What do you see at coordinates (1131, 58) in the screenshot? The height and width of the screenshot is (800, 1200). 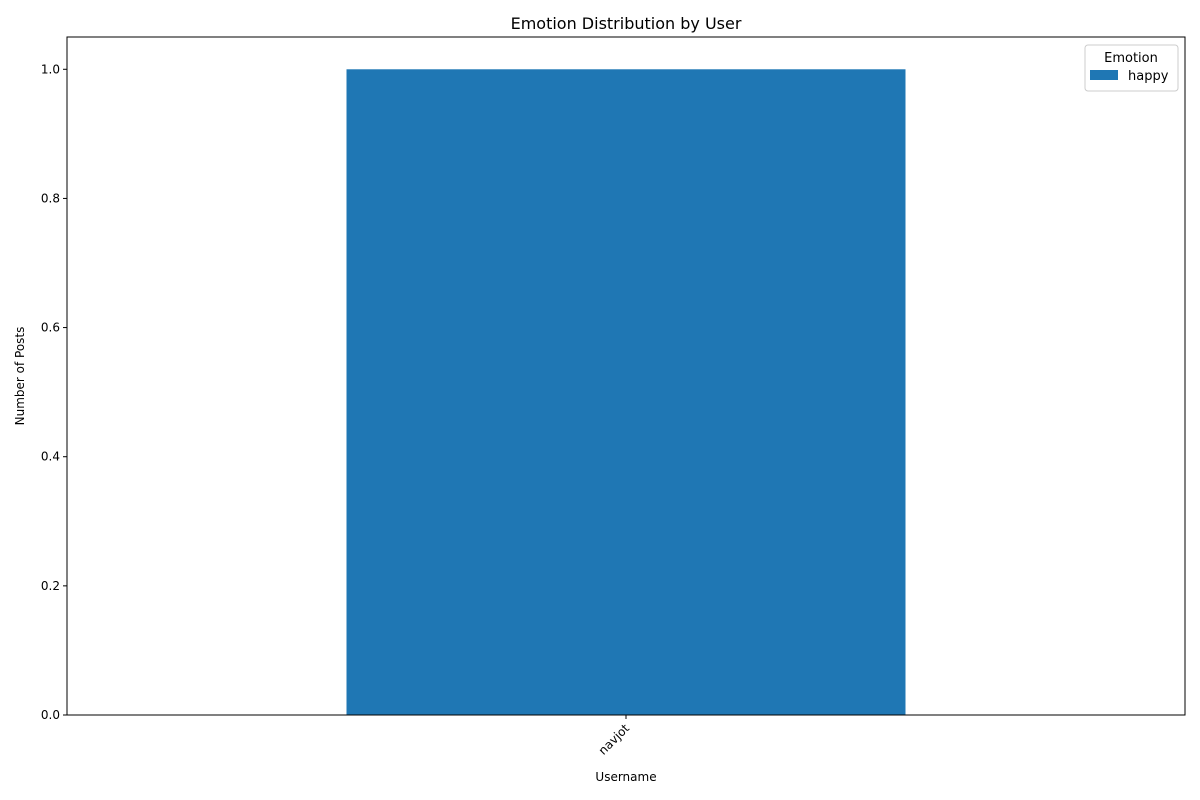 I see `legend-title: Emotion` at bounding box center [1131, 58].